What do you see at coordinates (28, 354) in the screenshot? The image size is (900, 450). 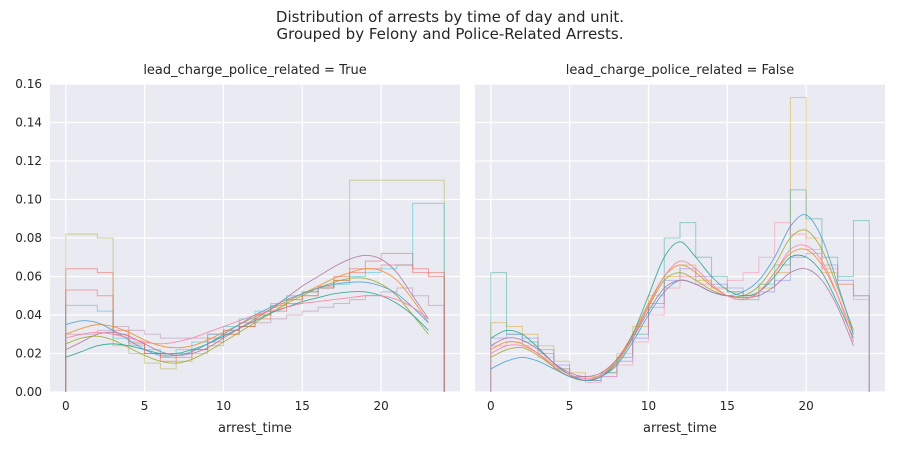 I see `y-tick-label: 0.02` at bounding box center [28, 354].